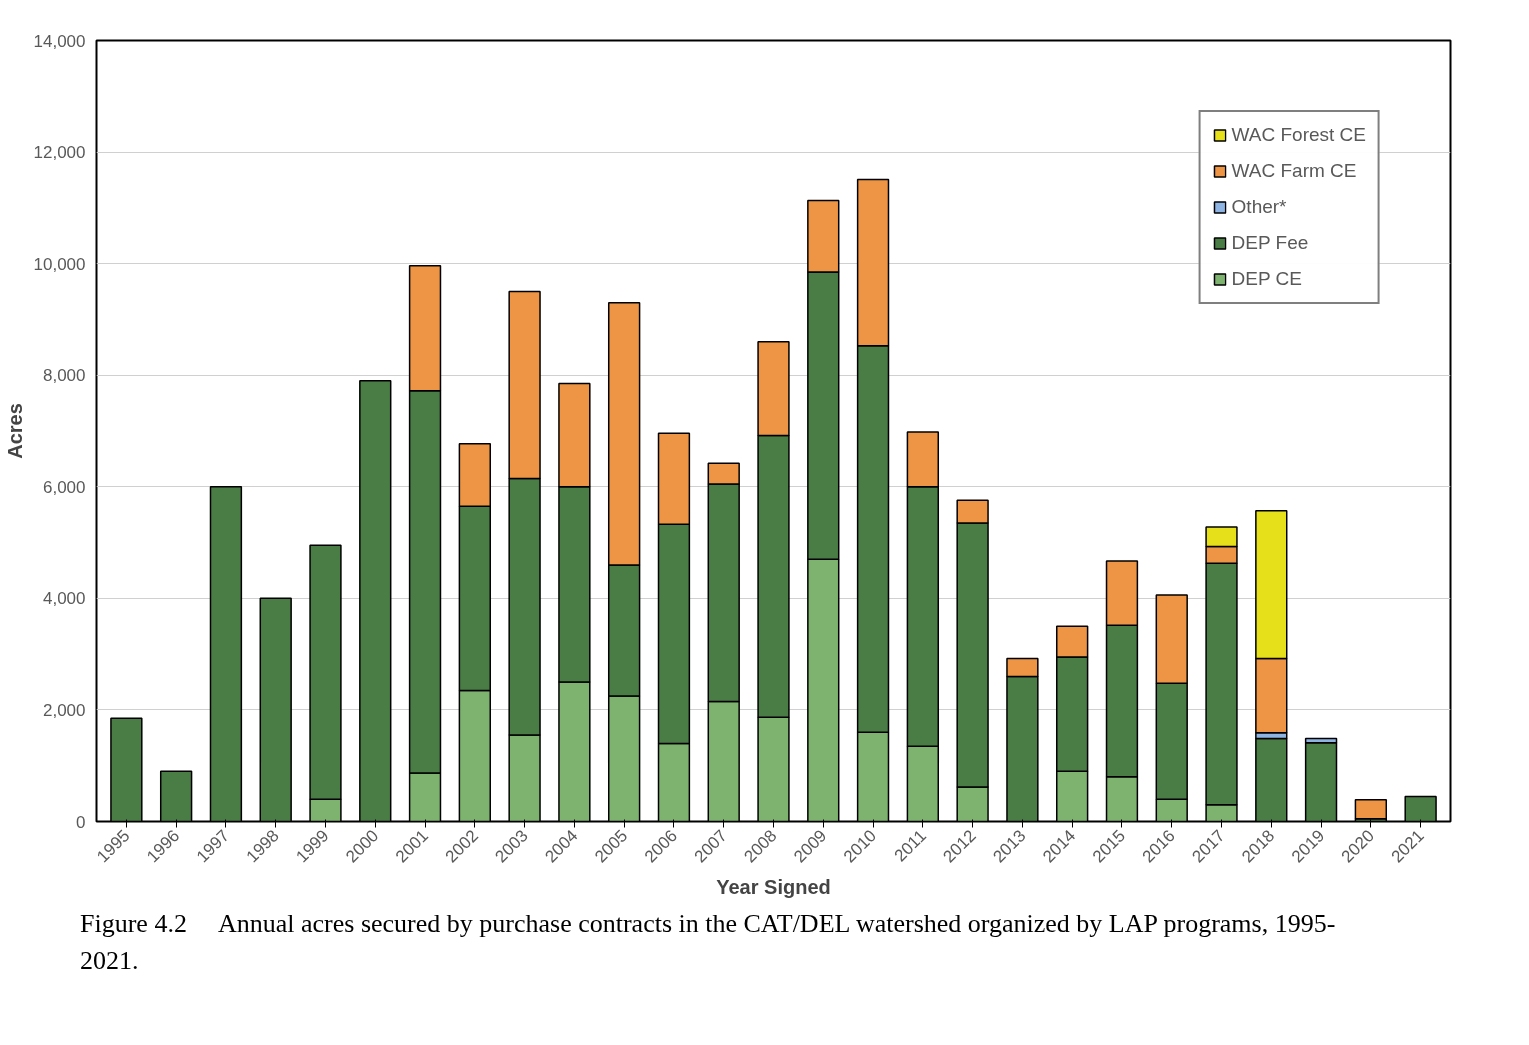 Image resolution: width=1529 pixels, height=1045 pixels. Describe the element at coordinates (64, 487) in the screenshot. I see `y-tick-label: 6,000` at that location.